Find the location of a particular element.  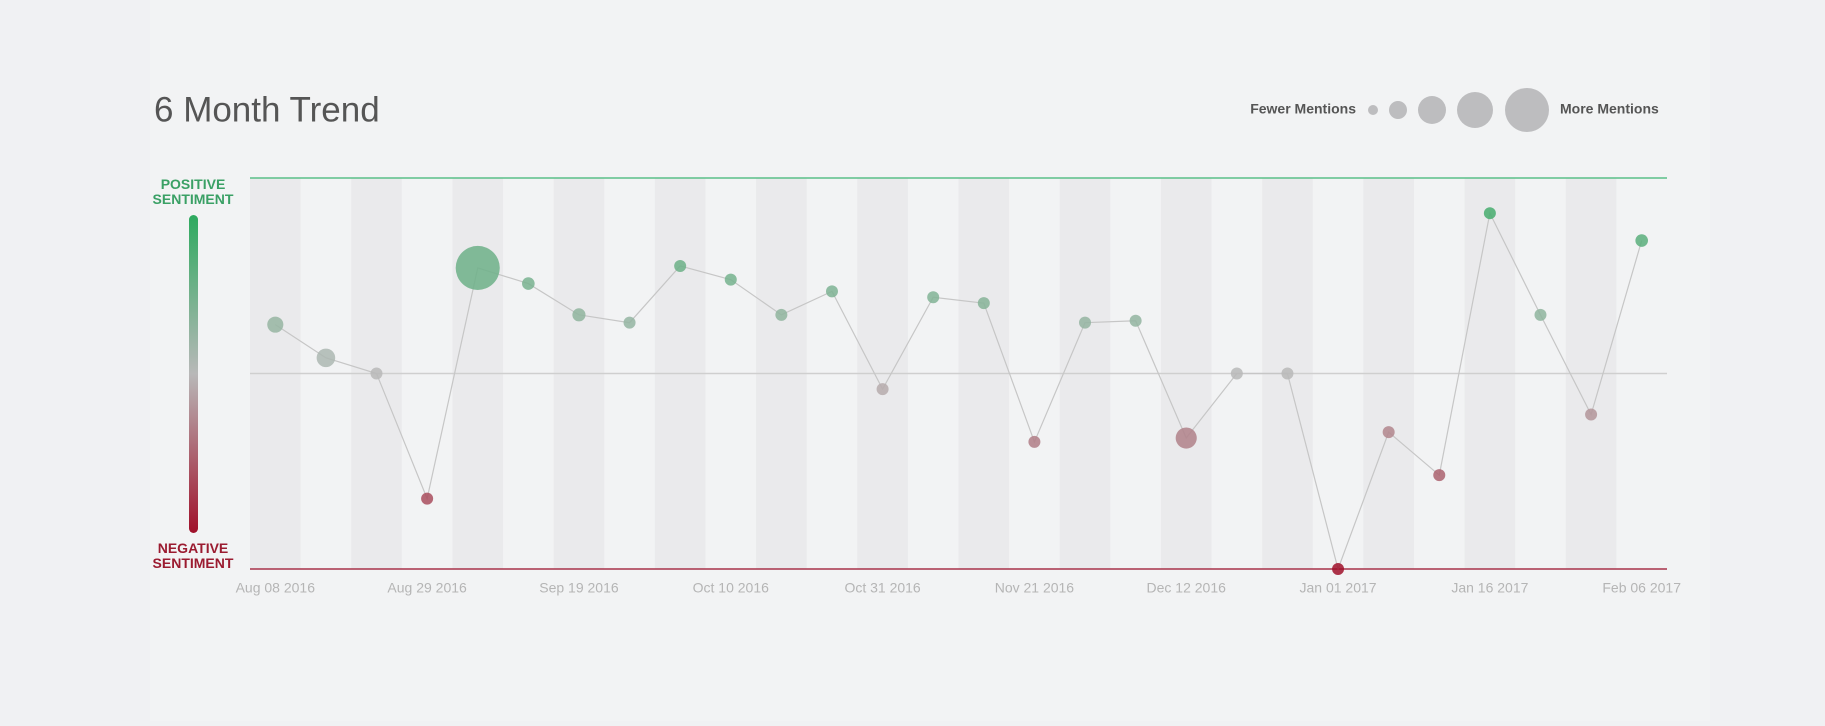

chart-title: 6 Month Trend is located at coordinates (267, 109).